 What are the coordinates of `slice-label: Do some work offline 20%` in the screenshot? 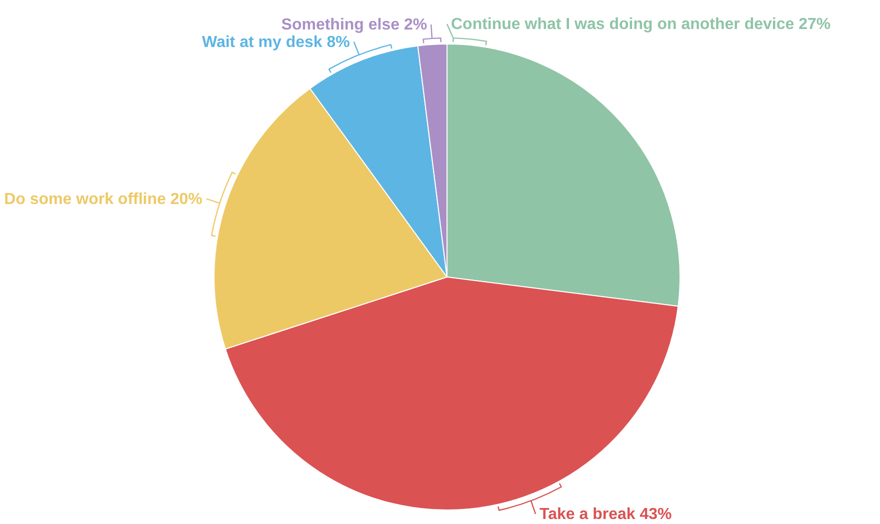 It's located at (103, 199).